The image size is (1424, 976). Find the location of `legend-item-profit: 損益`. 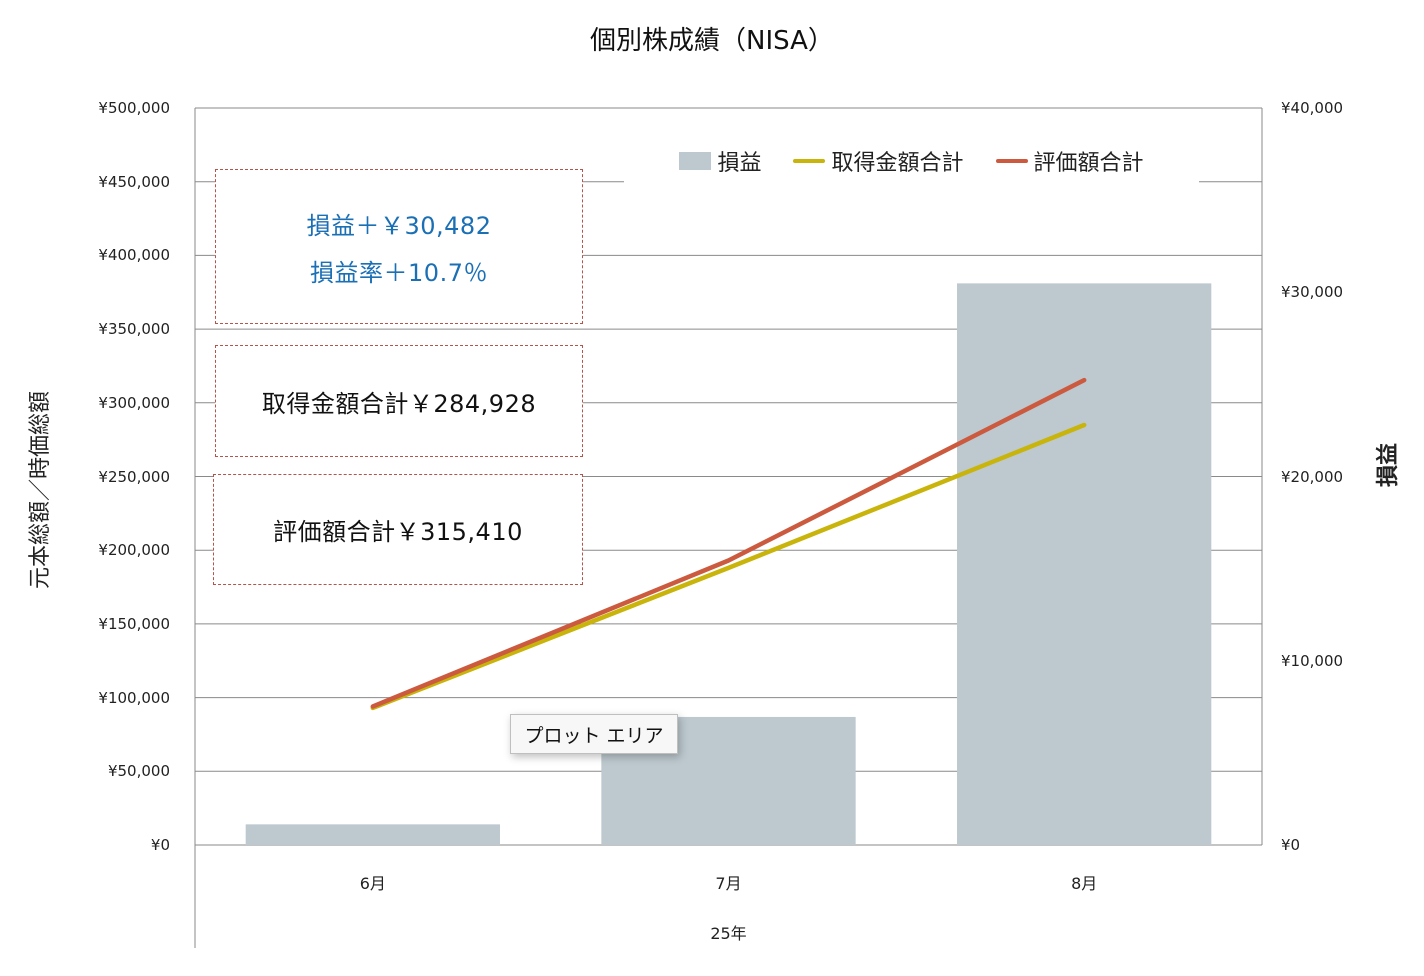

legend-item-profit: 損益 is located at coordinates (720, 161).